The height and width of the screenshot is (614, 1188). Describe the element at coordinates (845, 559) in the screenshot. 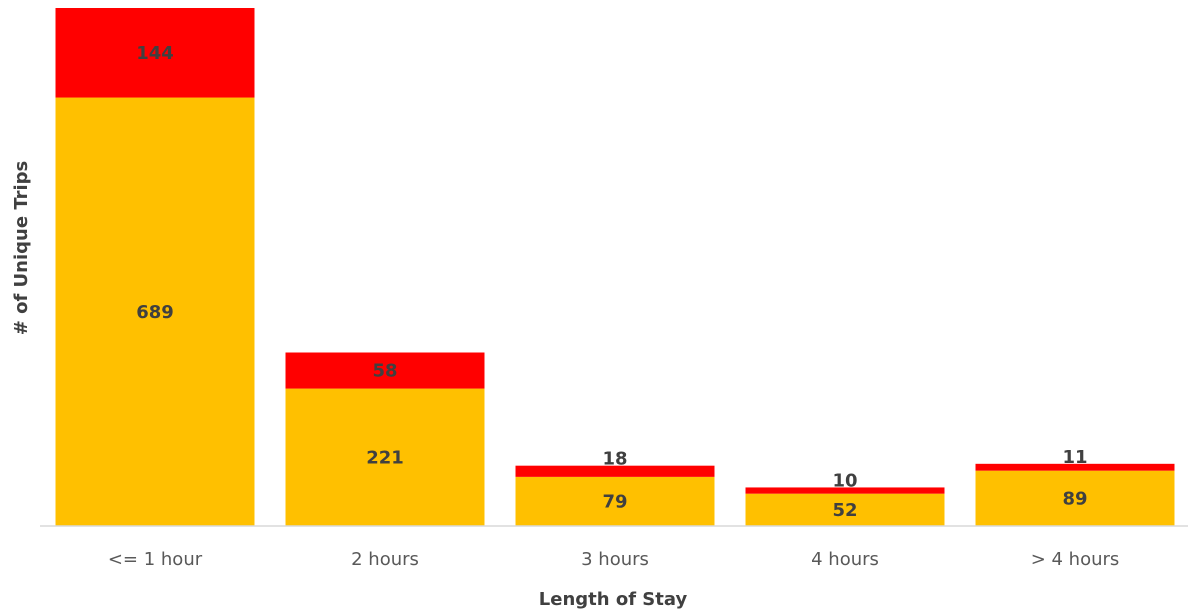

I see `x-tick-label: 4 hours` at that location.